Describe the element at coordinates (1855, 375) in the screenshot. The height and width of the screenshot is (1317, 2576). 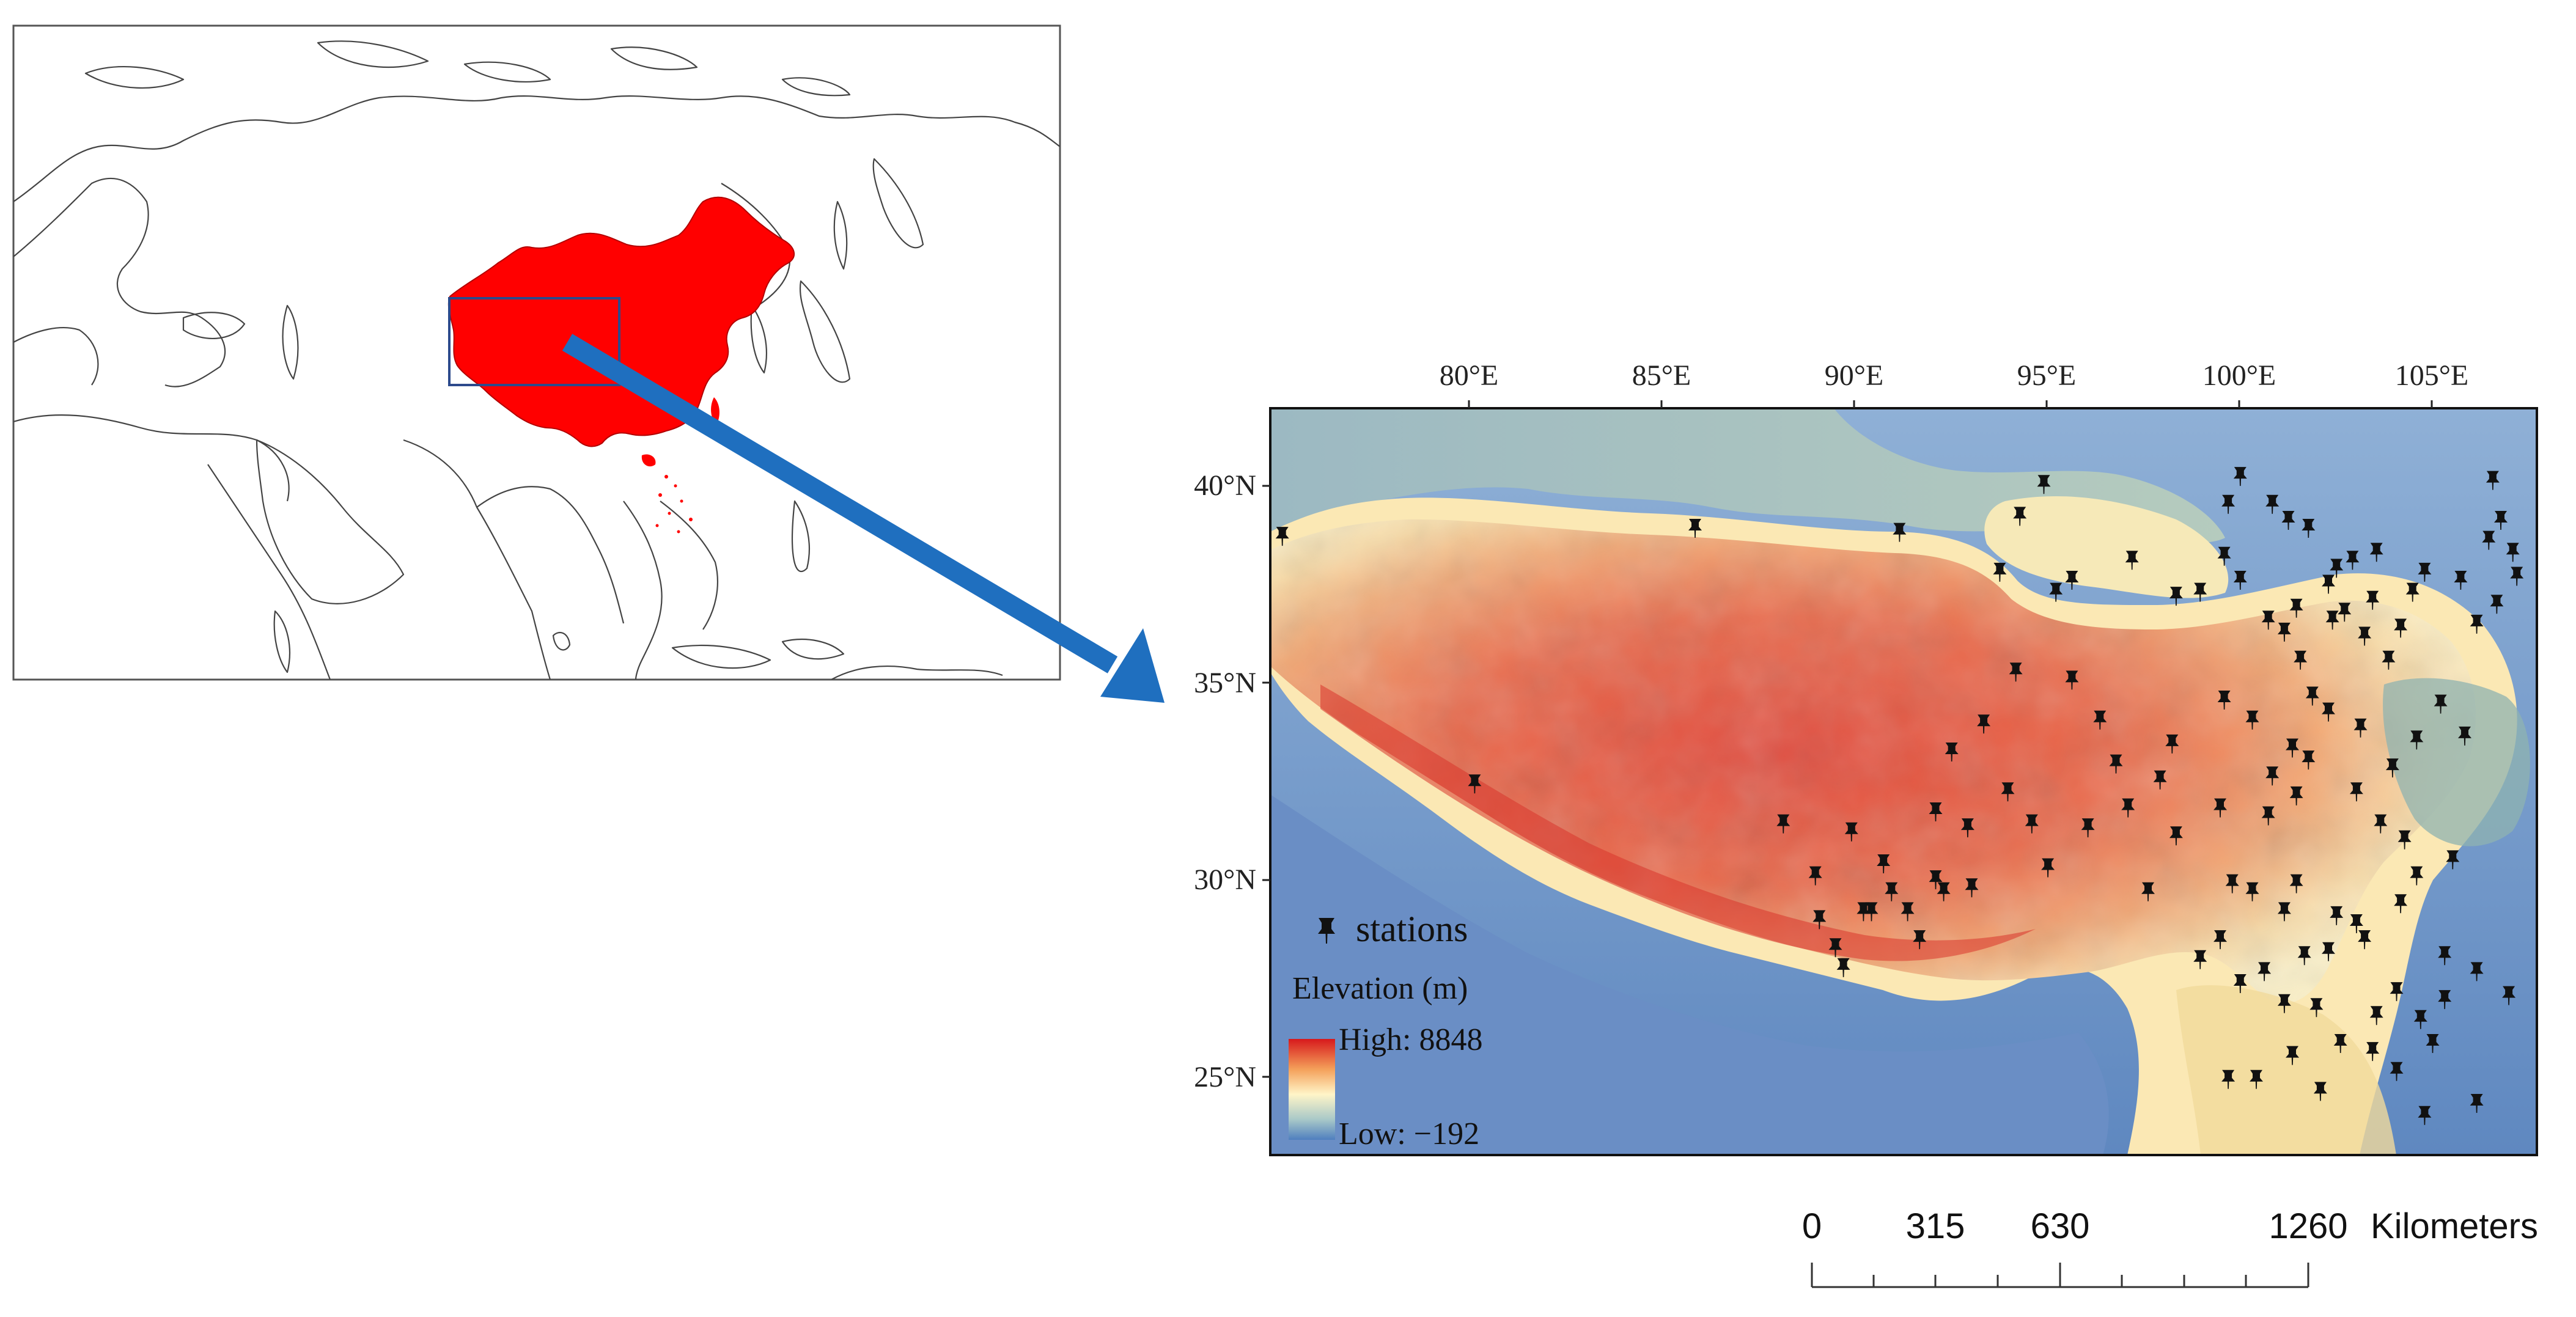
I see `lon-label-90e: 90°E` at that location.